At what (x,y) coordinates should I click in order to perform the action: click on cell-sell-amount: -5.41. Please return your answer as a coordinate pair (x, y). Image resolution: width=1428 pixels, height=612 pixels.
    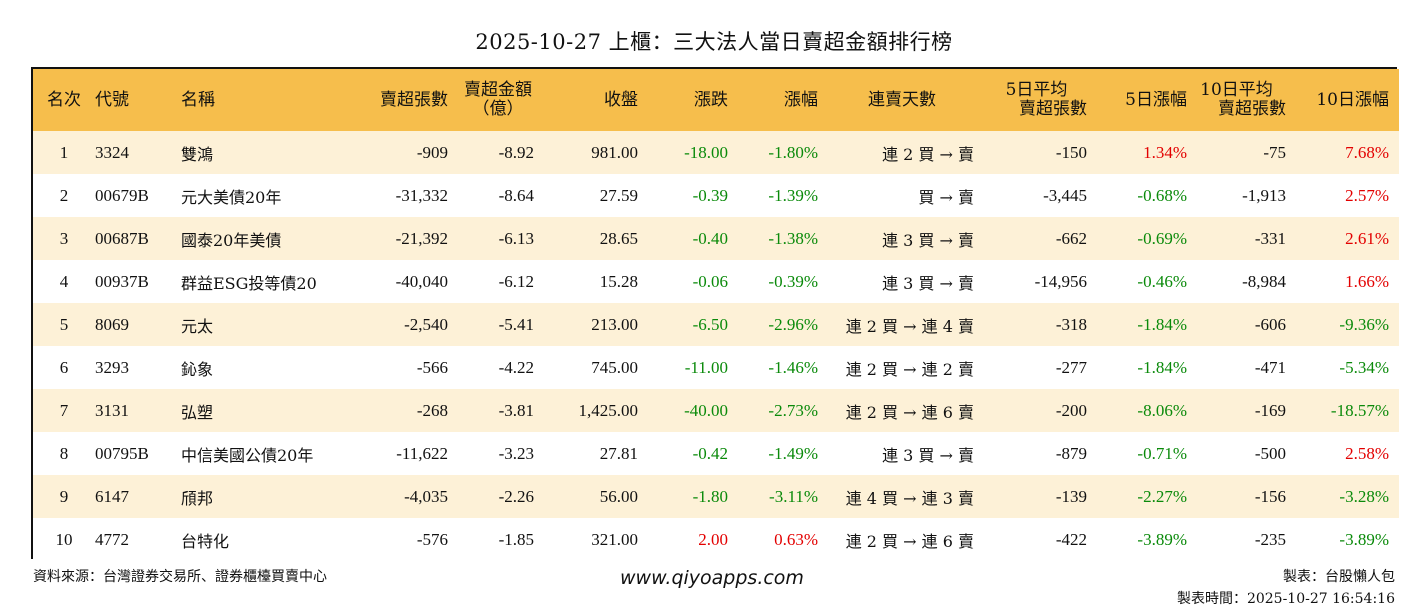
    Looking at the image, I should click on (516, 324).